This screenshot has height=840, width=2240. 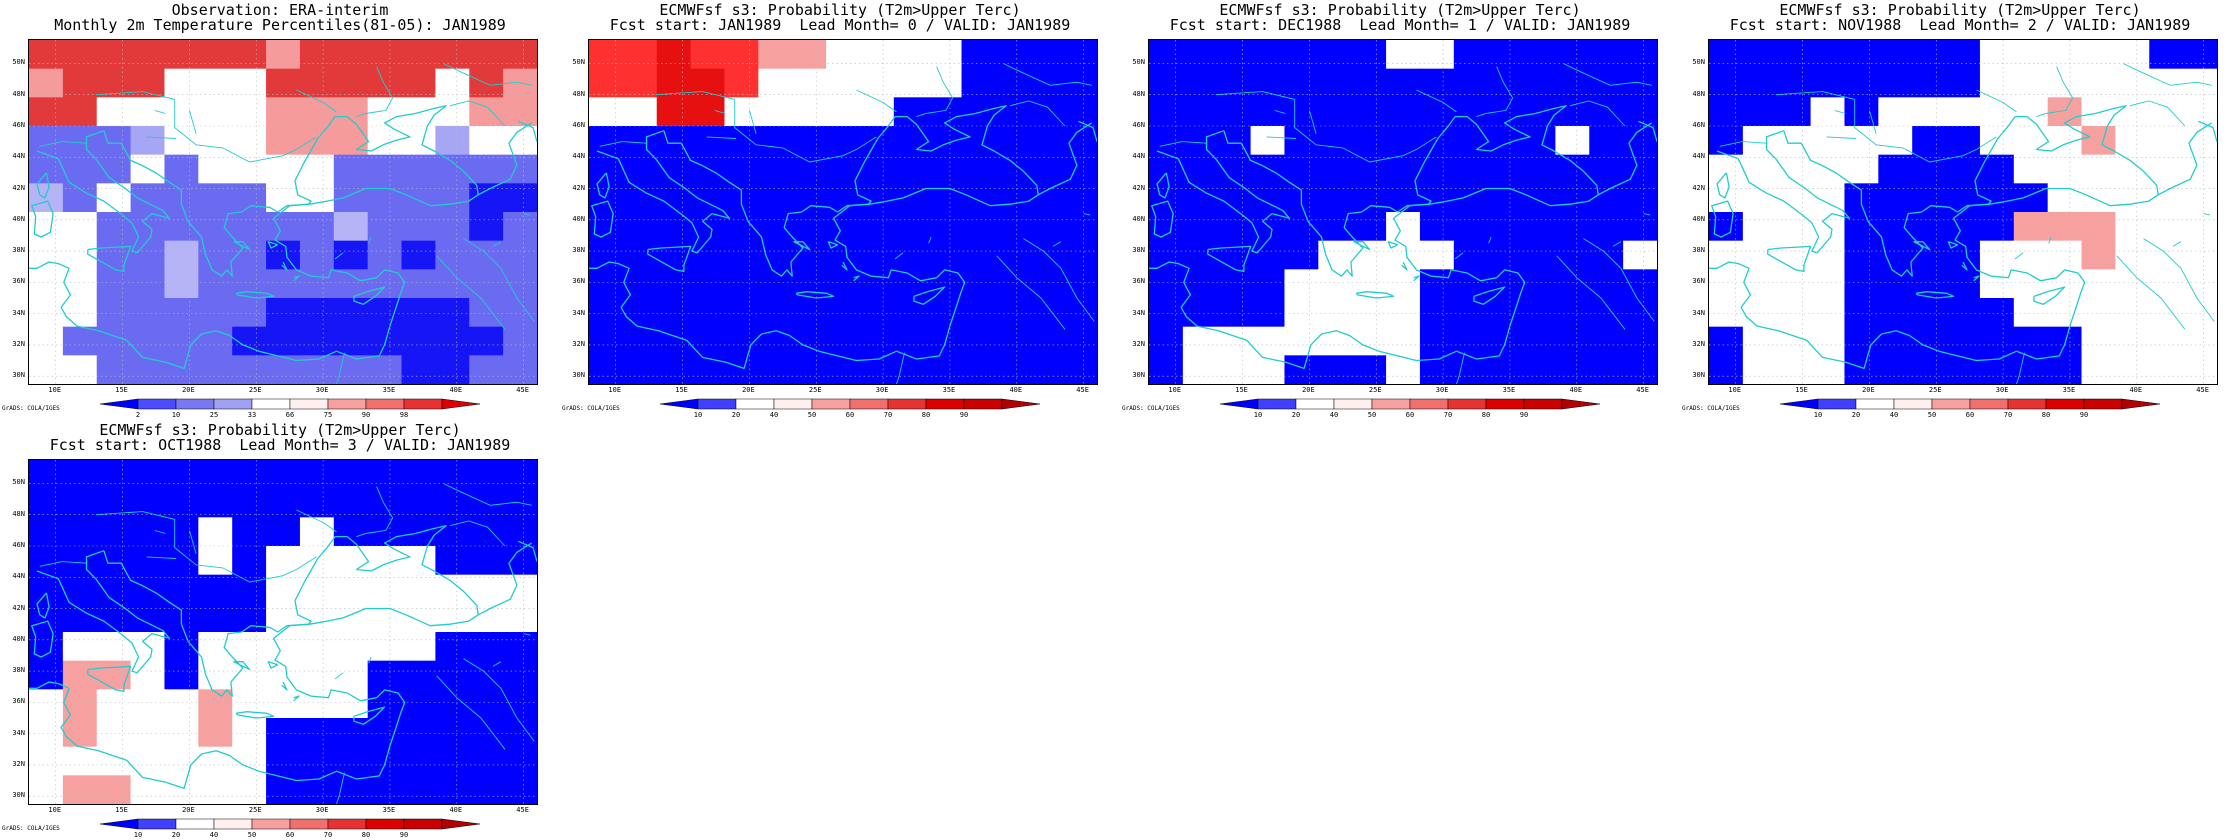 What do you see at coordinates (843, 212) in the screenshot?
I see `graticule` at bounding box center [843, 212].